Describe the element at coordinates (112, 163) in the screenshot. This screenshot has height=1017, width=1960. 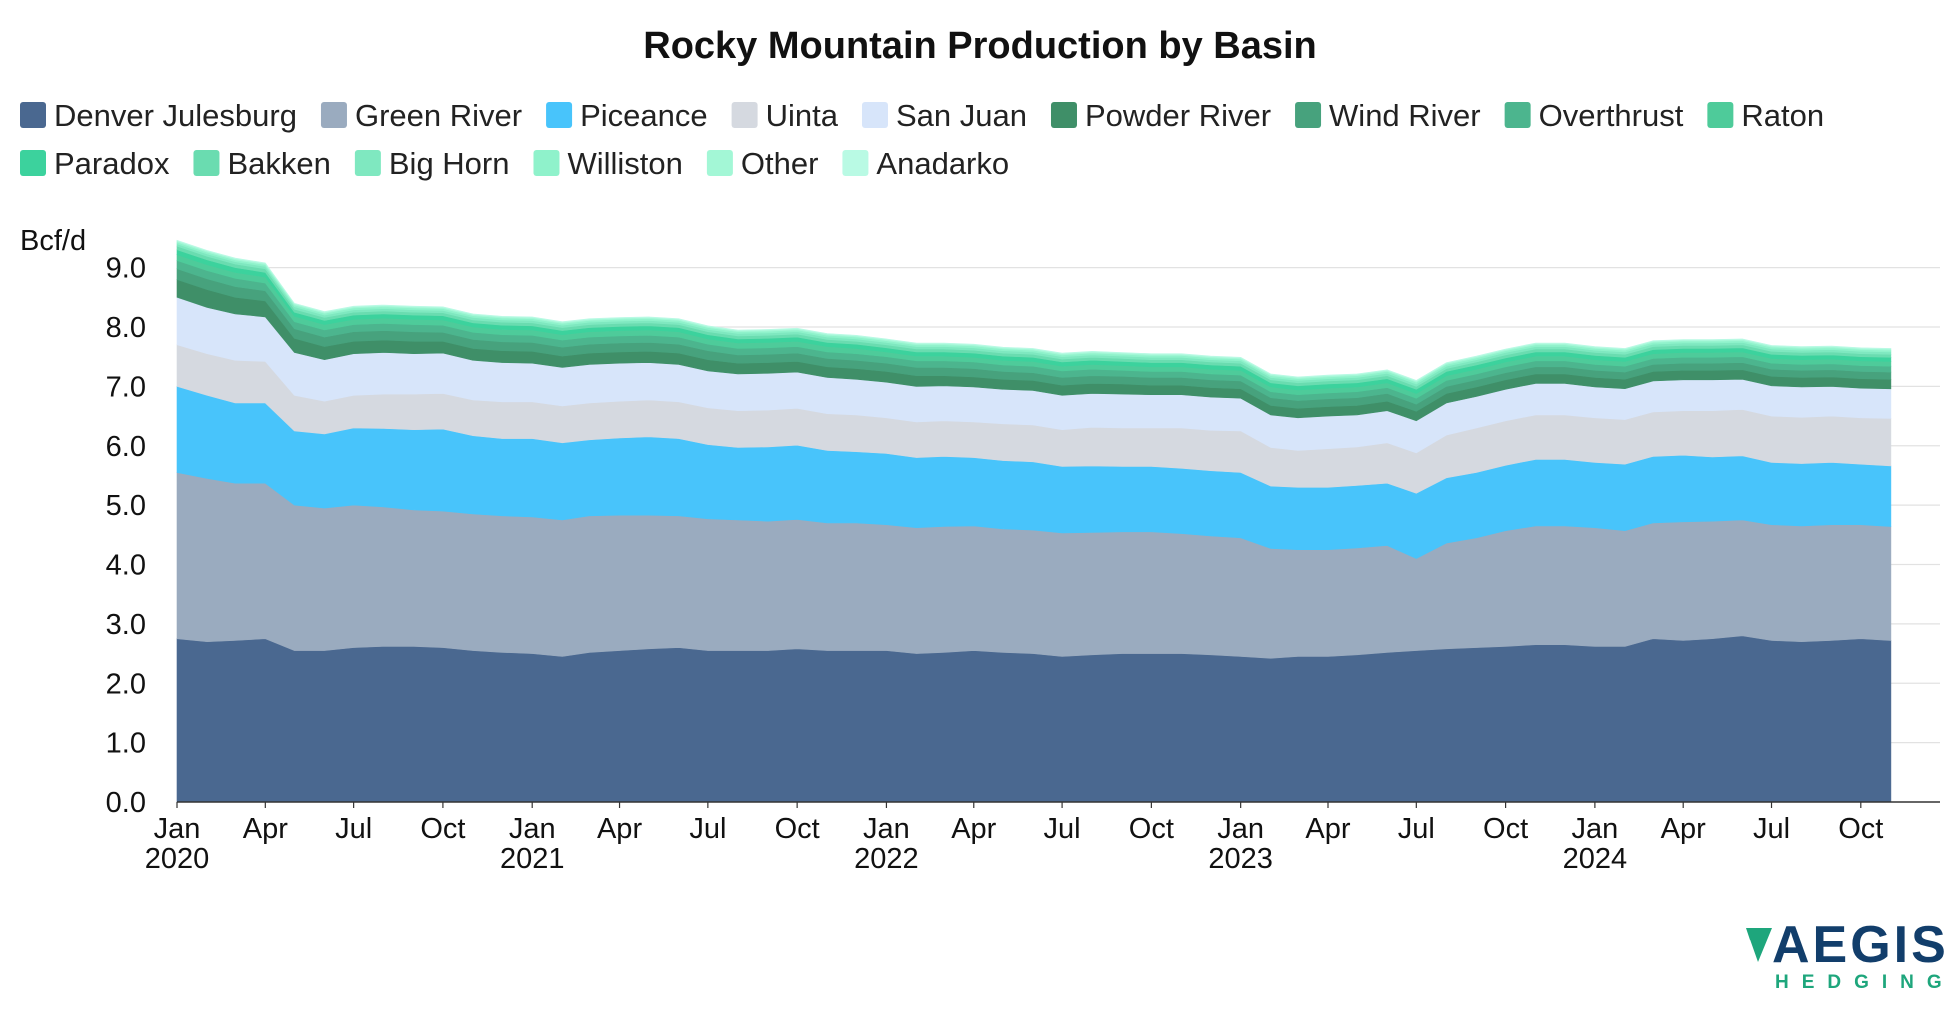
I see `legend-label: Paradox` at that location.